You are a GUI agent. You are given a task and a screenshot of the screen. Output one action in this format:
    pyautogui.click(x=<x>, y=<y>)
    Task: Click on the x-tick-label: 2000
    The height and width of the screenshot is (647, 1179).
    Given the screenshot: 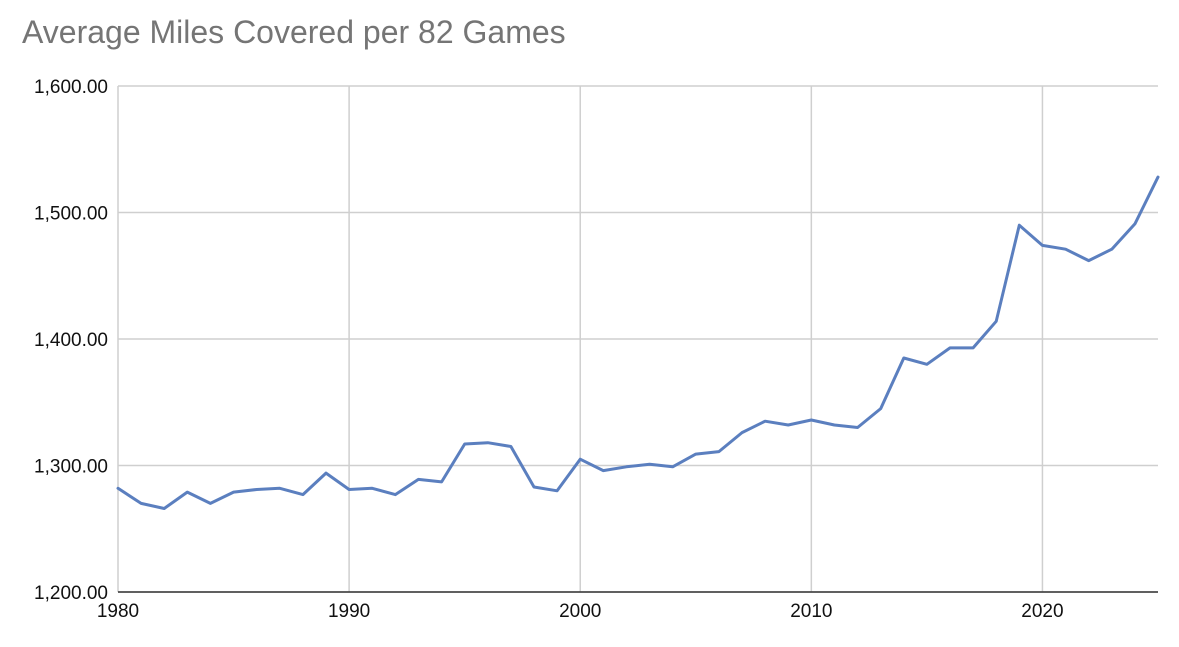 What is the action you would take?
    pyautogui.click(x=580, y=611)
    